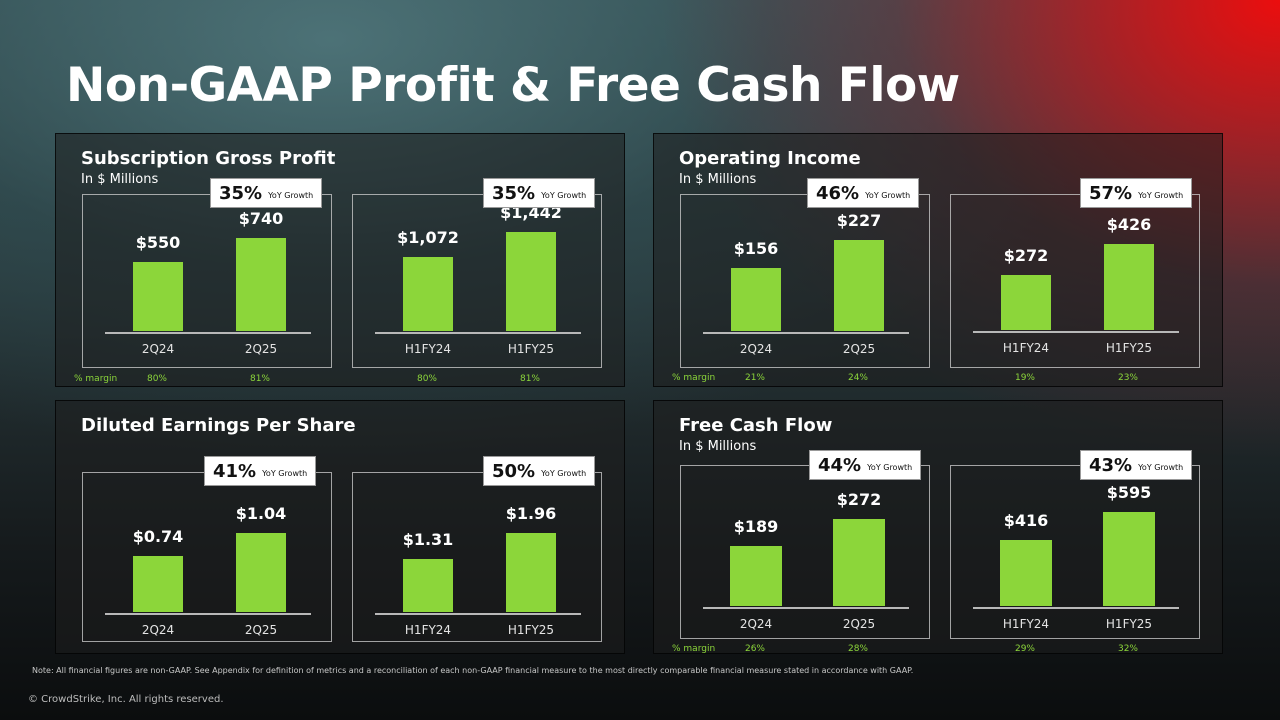 This screenshot has height=720, width=1280. What do you see at coordinates (126, 699) in the screenshot?
I see `copyright: © CrowdStrike, Inc. All rights reserved.` at bounding box center [126, 699].